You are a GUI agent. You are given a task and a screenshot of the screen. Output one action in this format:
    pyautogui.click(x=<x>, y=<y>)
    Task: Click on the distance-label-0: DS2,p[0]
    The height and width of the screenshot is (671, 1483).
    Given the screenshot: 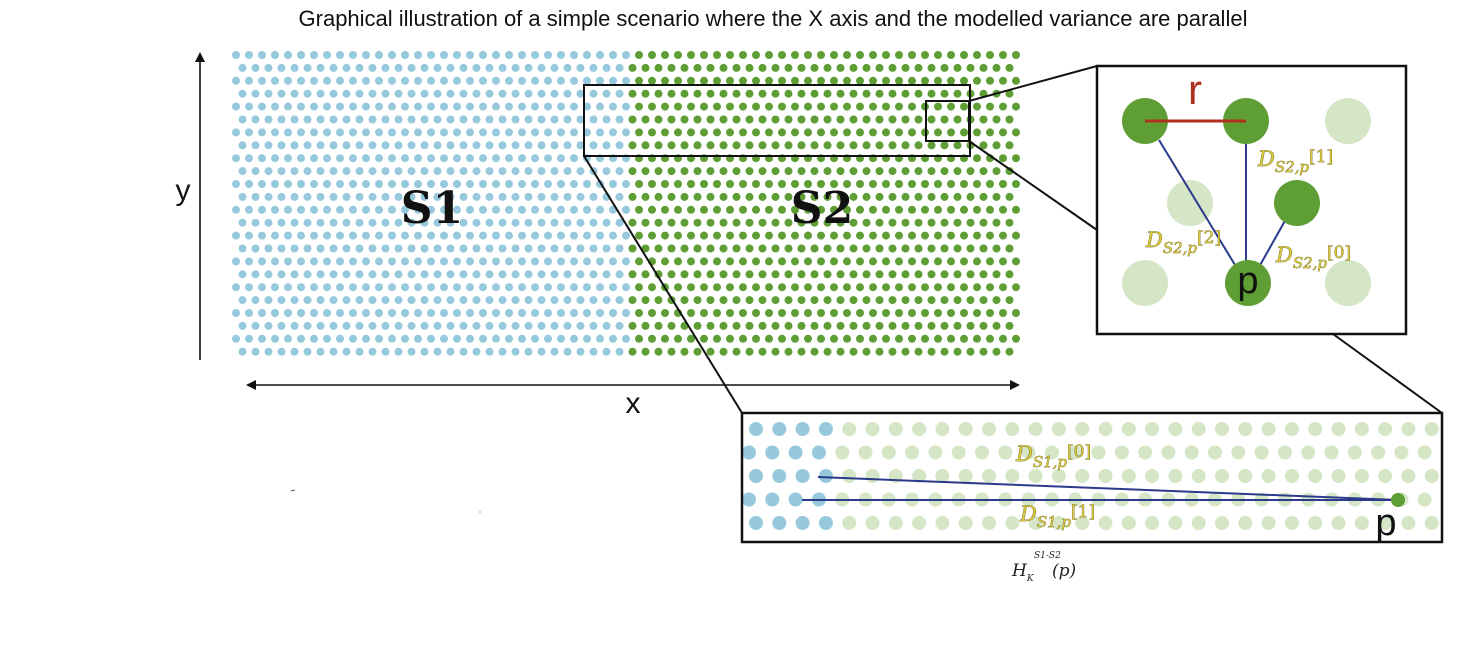 What is the action you would take?
    pyautogui.click(x=1313, y=257)
    